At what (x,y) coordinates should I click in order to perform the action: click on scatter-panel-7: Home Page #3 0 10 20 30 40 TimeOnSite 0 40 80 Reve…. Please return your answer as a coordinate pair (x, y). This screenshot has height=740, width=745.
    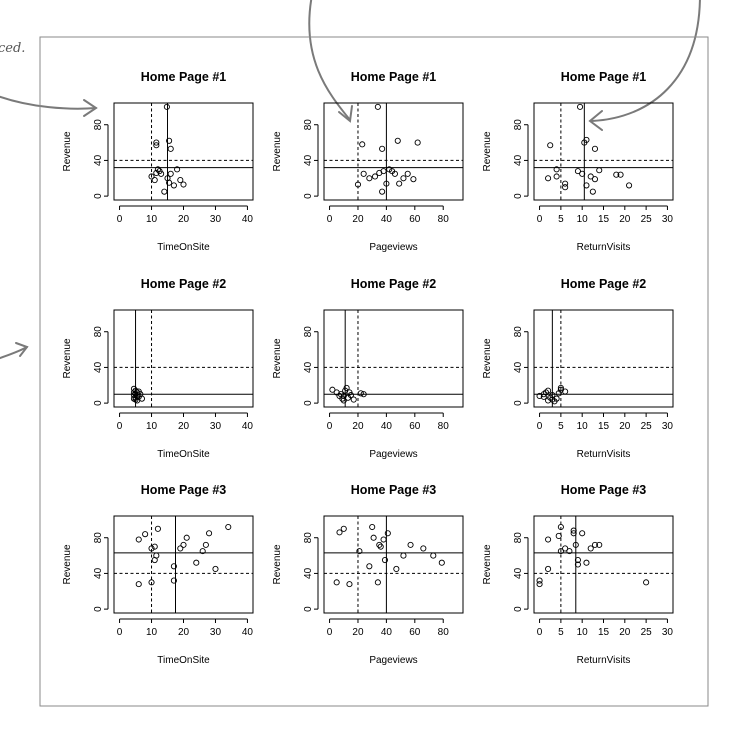
    Looking at the image, I should click on (158, 574).